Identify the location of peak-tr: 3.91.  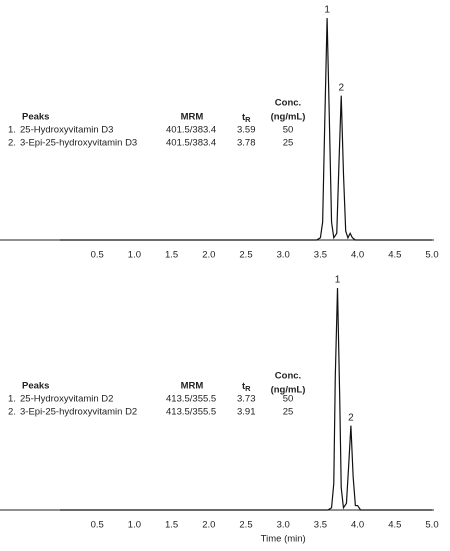
(246, 412).